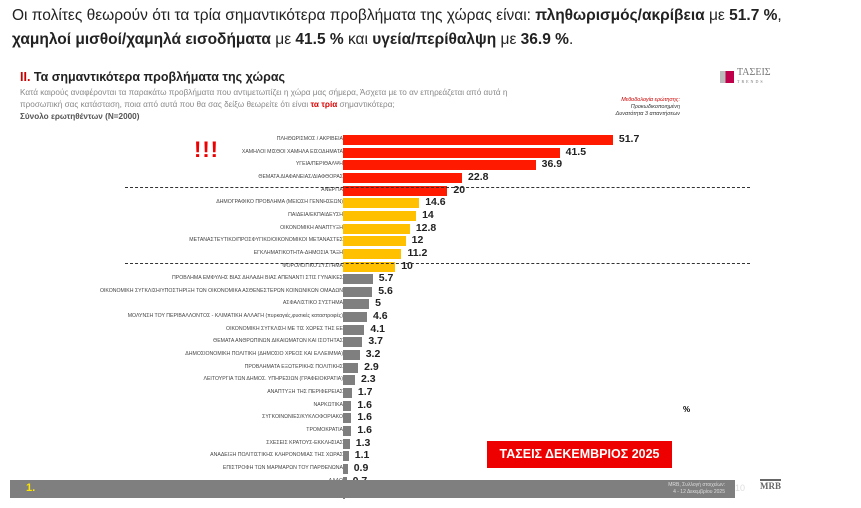 Image resolution: width=861 pixels, height=508 pixels. I want to click on value-label: 36.9, so click(552, 164).